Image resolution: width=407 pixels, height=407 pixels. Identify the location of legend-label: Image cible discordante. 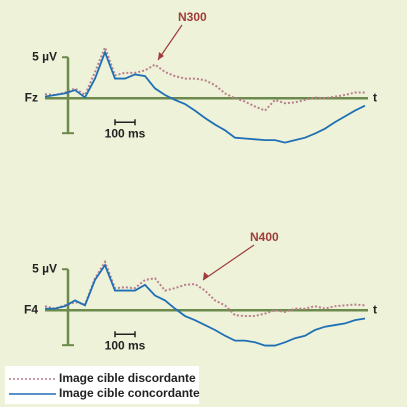
(127, 378).